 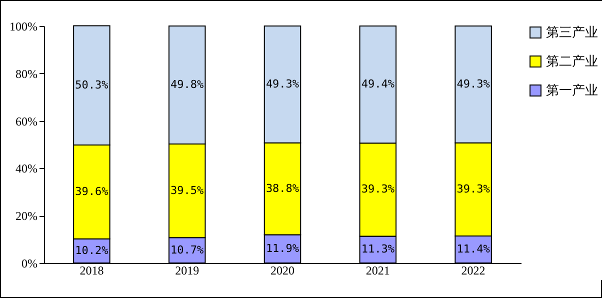 What do you see at coordinates (282, 271) in the screenshot?
I see `x-tick-label: 2020` at bounding box center [282, 271].